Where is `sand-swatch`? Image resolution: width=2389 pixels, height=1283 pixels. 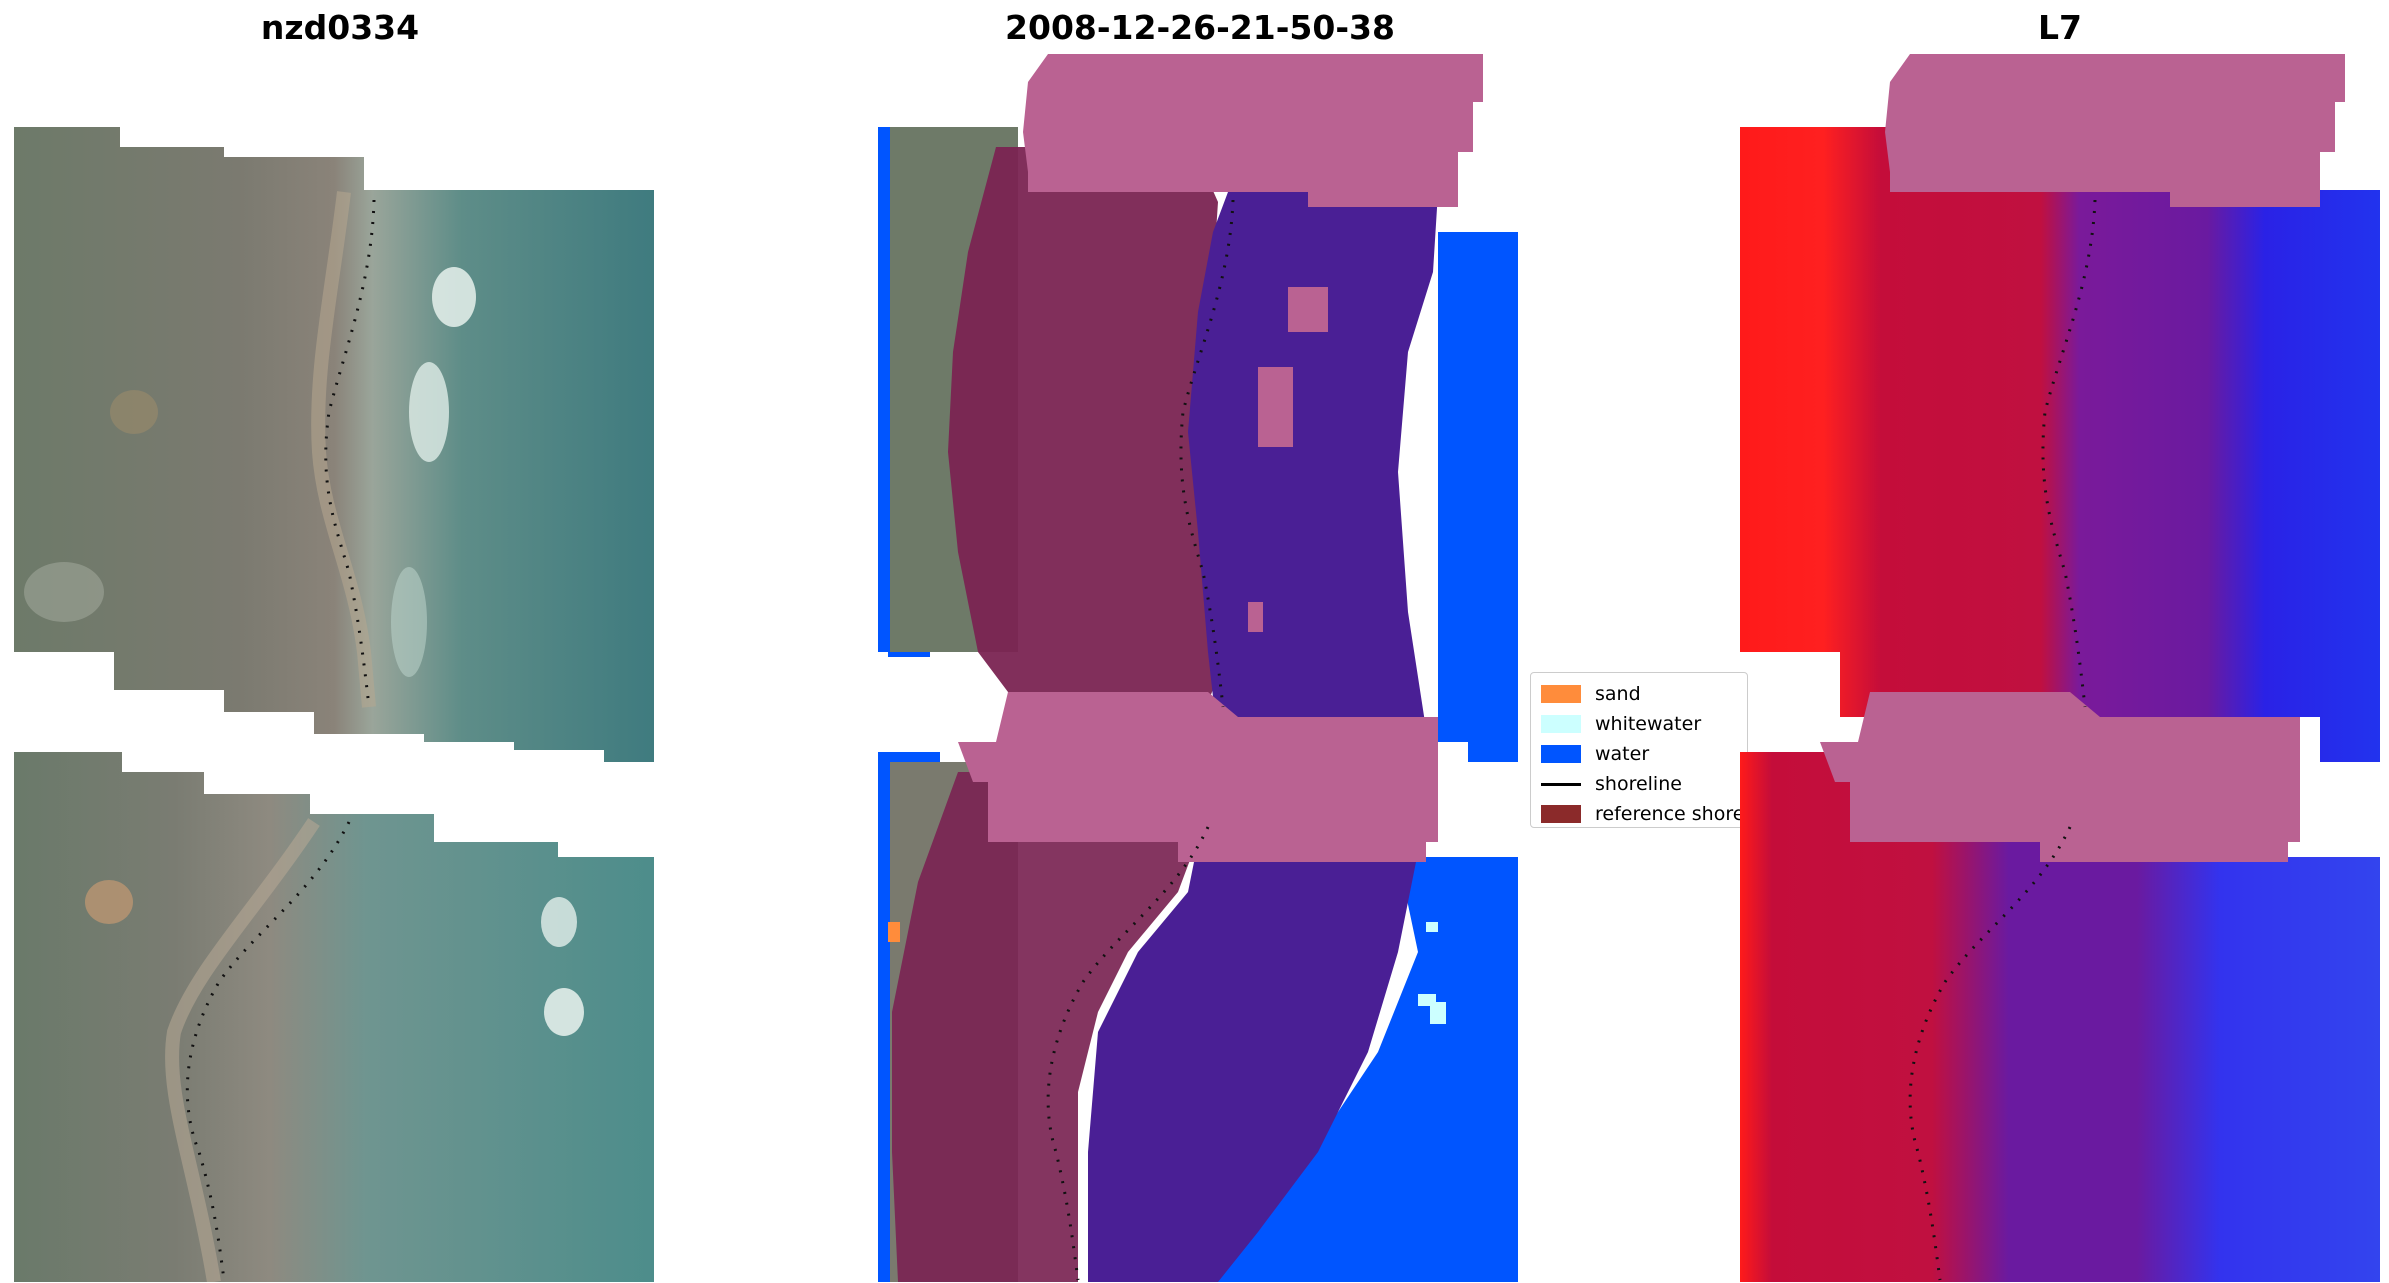 sand-swatch is located at coordinates (1561, 694).